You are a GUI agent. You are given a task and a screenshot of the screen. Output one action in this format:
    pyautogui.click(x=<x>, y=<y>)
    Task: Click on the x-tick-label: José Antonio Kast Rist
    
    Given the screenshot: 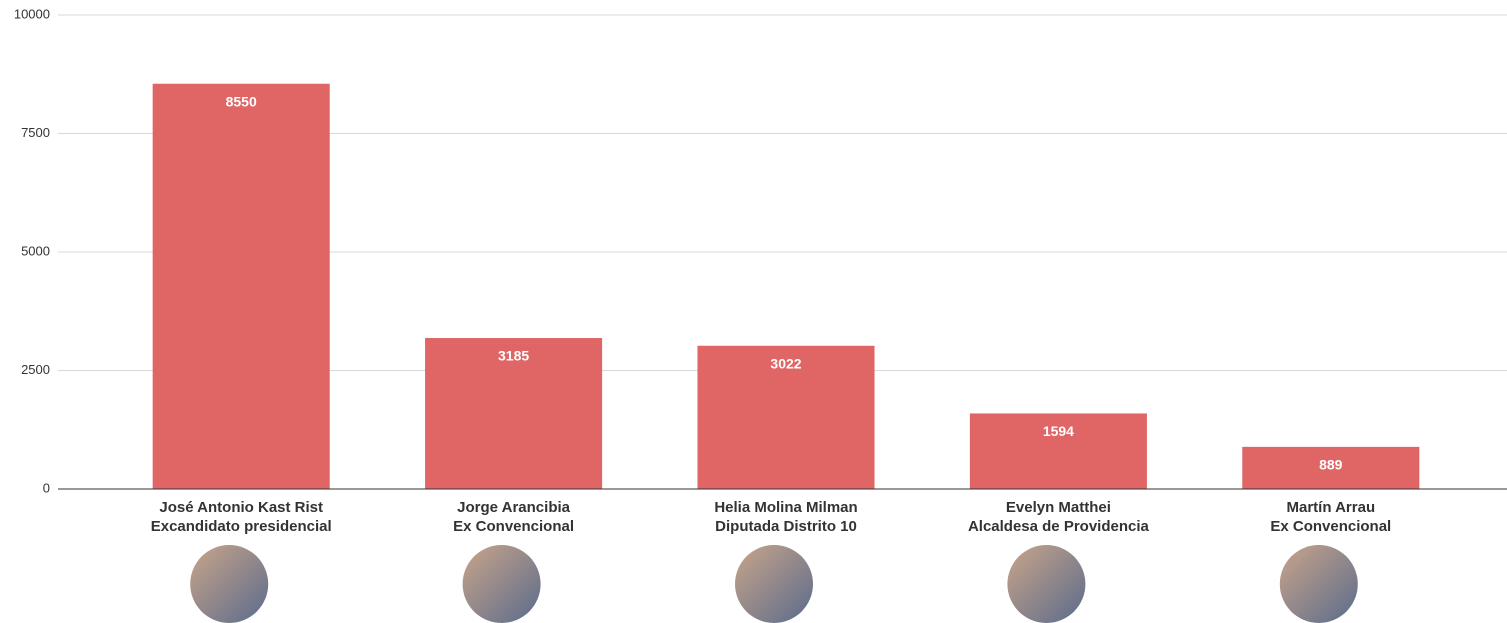 What is the action you would take?
    pyautogui.click(x=241, y=507)
    